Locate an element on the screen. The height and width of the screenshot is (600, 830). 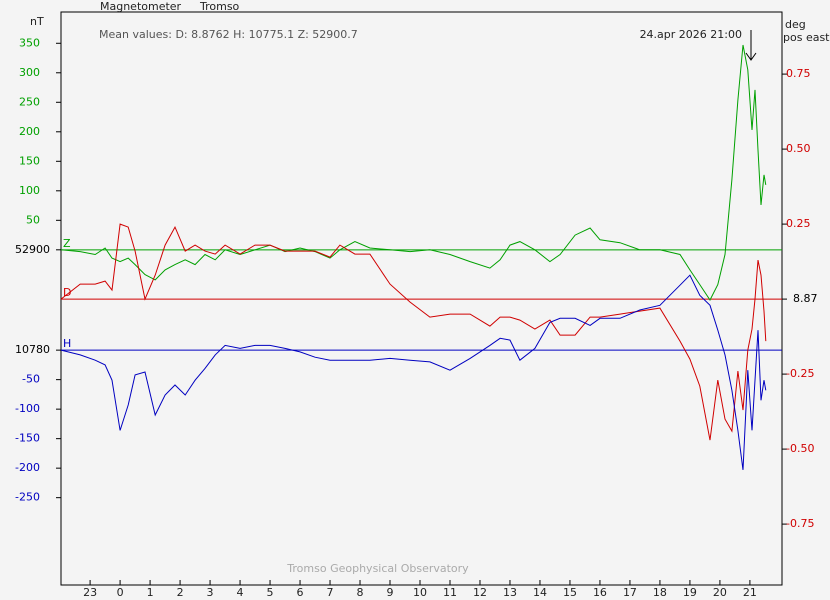
y-tick-label: -0.25 is located at coordinates (800, 373).